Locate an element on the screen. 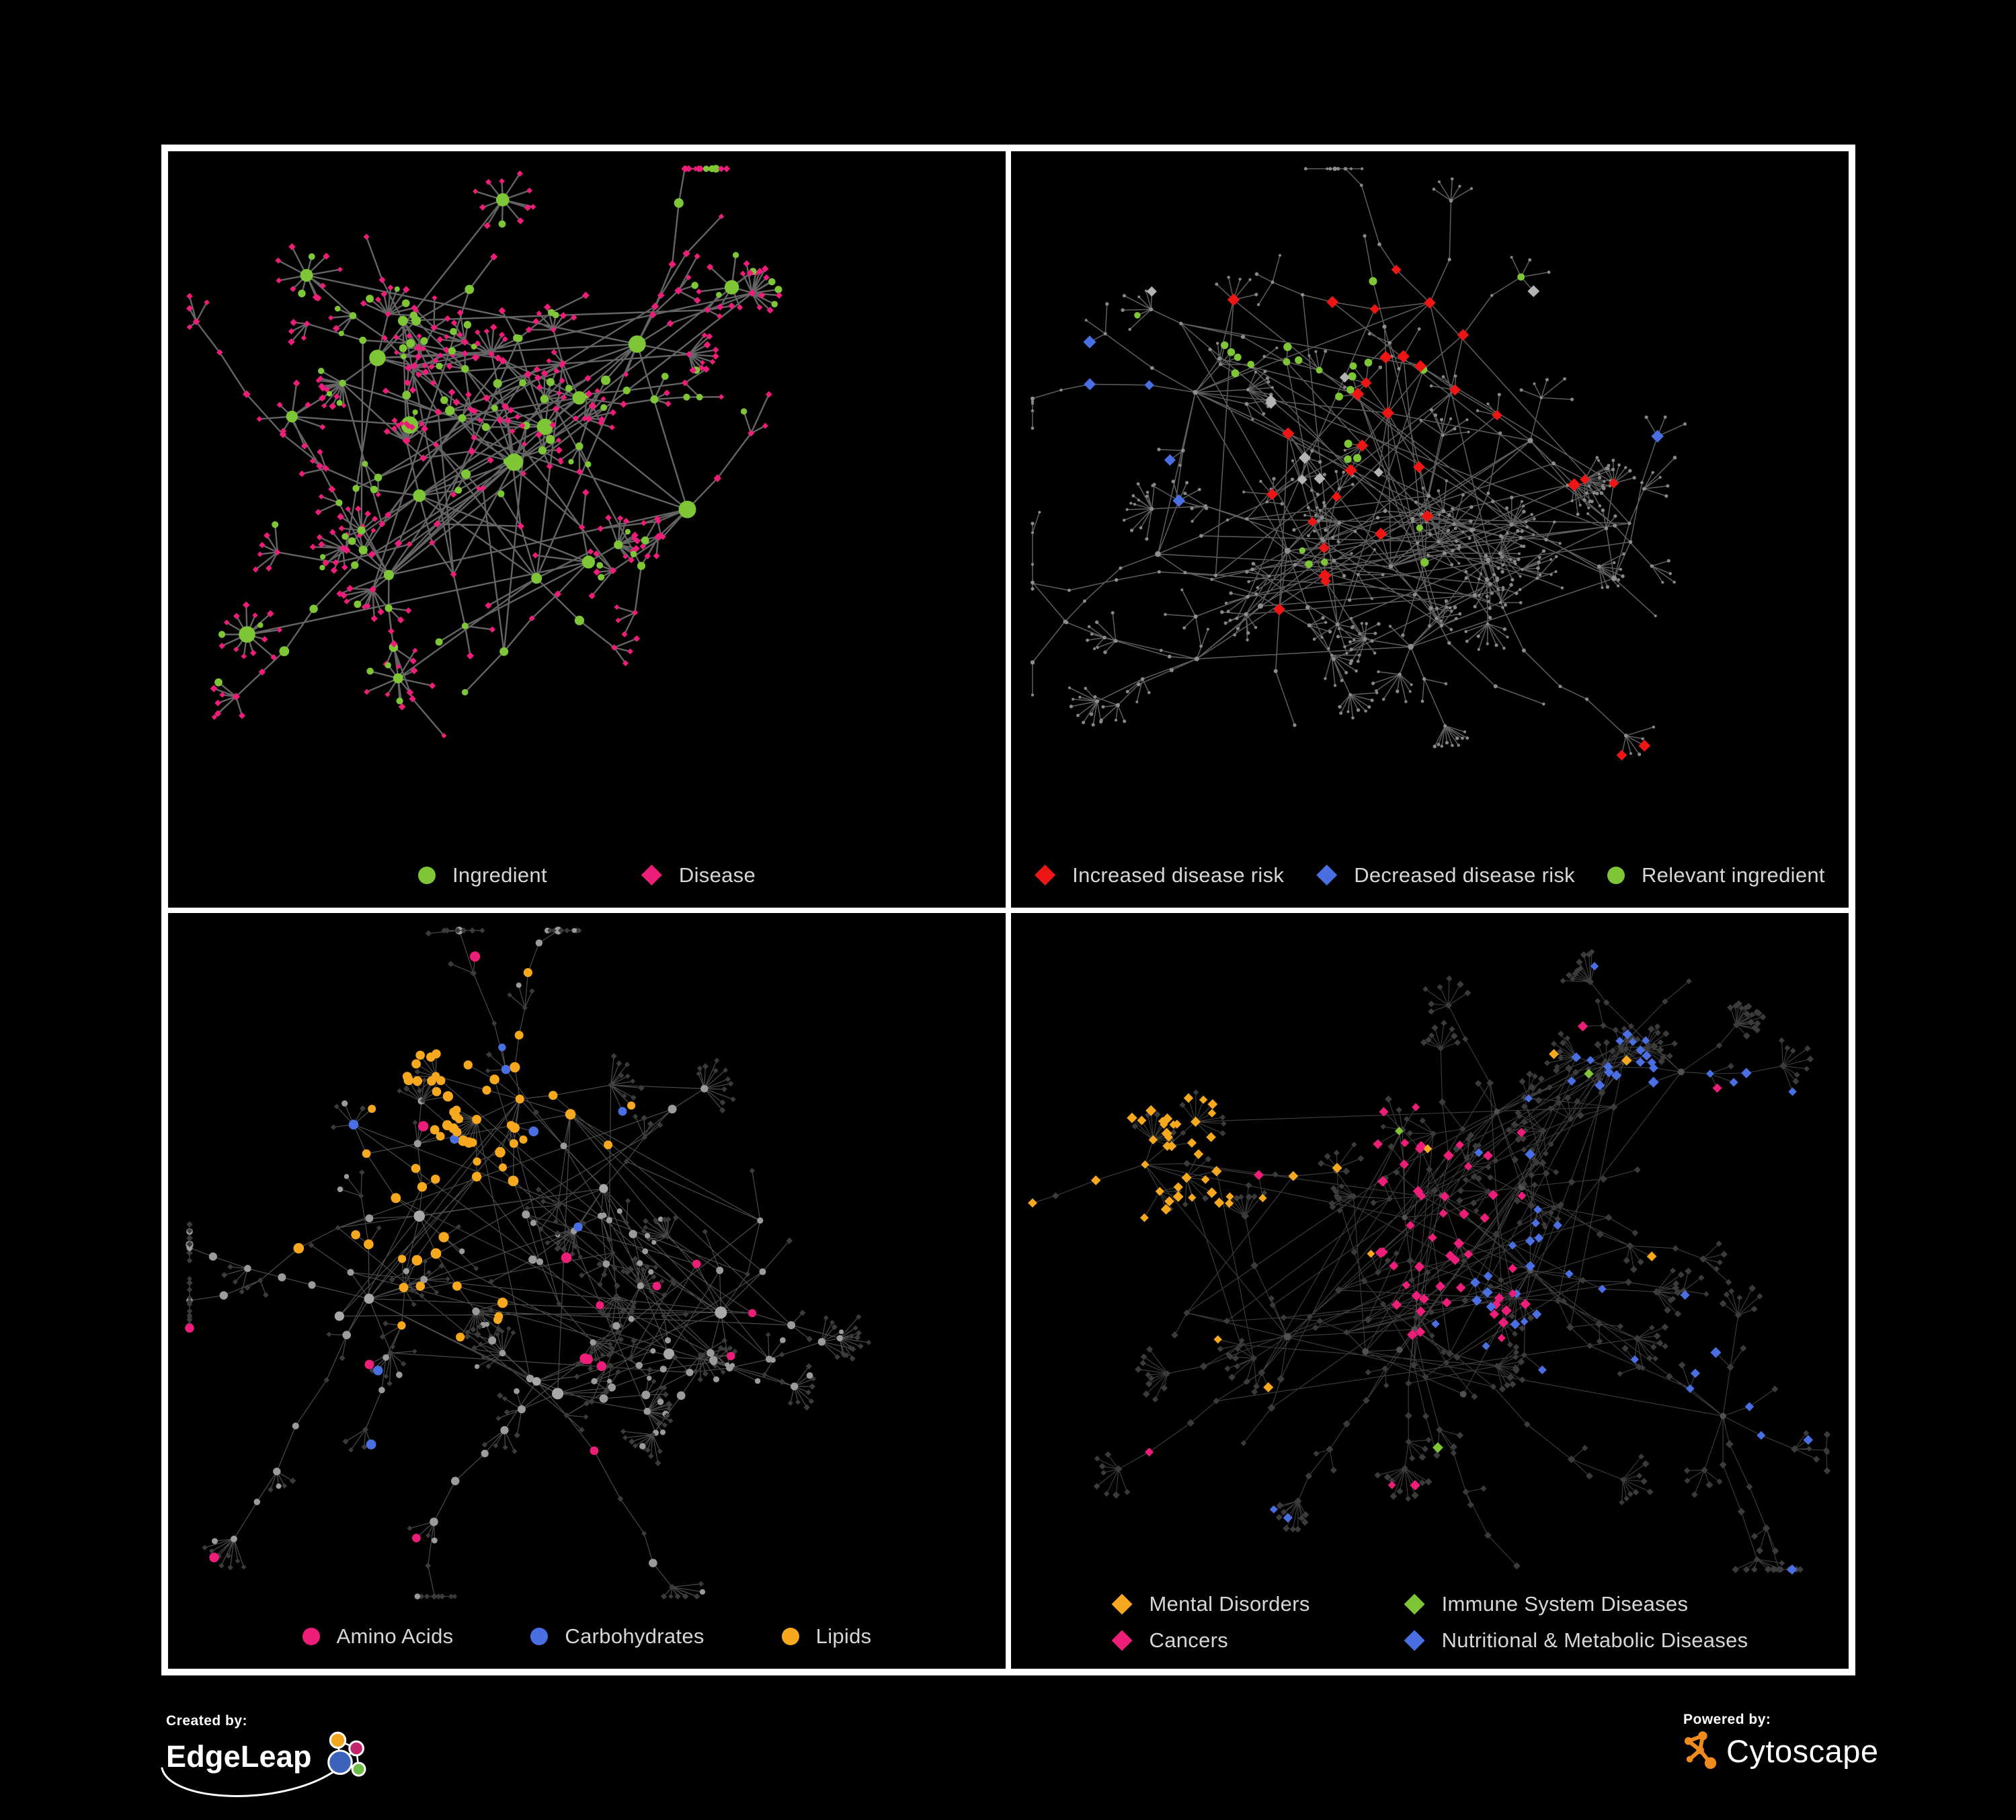 The width and height of the screenshot is (2016, 1820). cytoscape-credit: Powered by: Cytoscape is located at coordinates (1781, 1741).